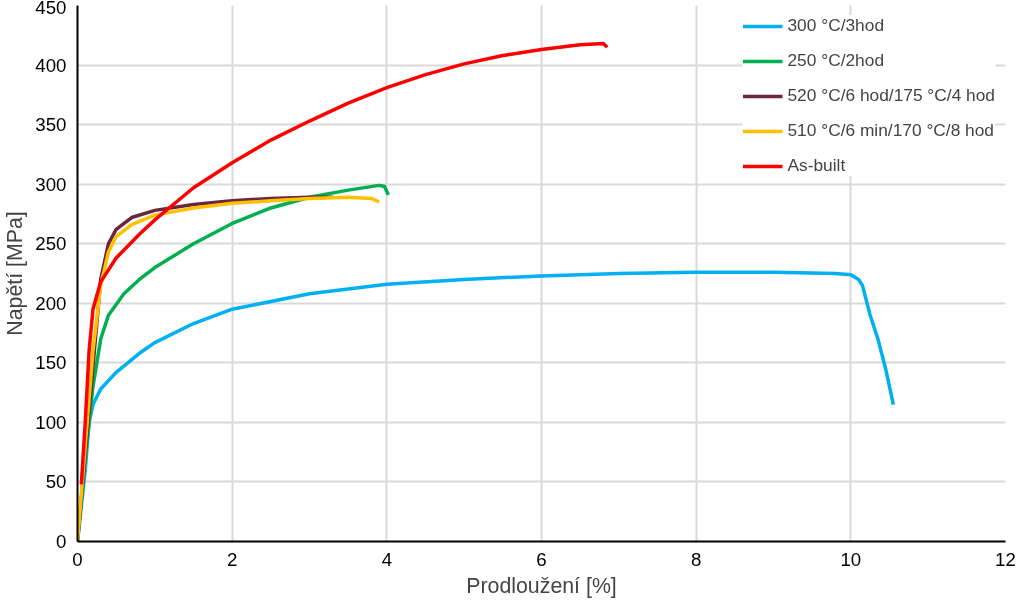 Image resolution: width=1027 pixels, height=603 pixels. What do you see at coordinates (541, 585) in the screenshot?
I see `x-axis-title: Prodloužení [%]` at bounding box center [541, 585].